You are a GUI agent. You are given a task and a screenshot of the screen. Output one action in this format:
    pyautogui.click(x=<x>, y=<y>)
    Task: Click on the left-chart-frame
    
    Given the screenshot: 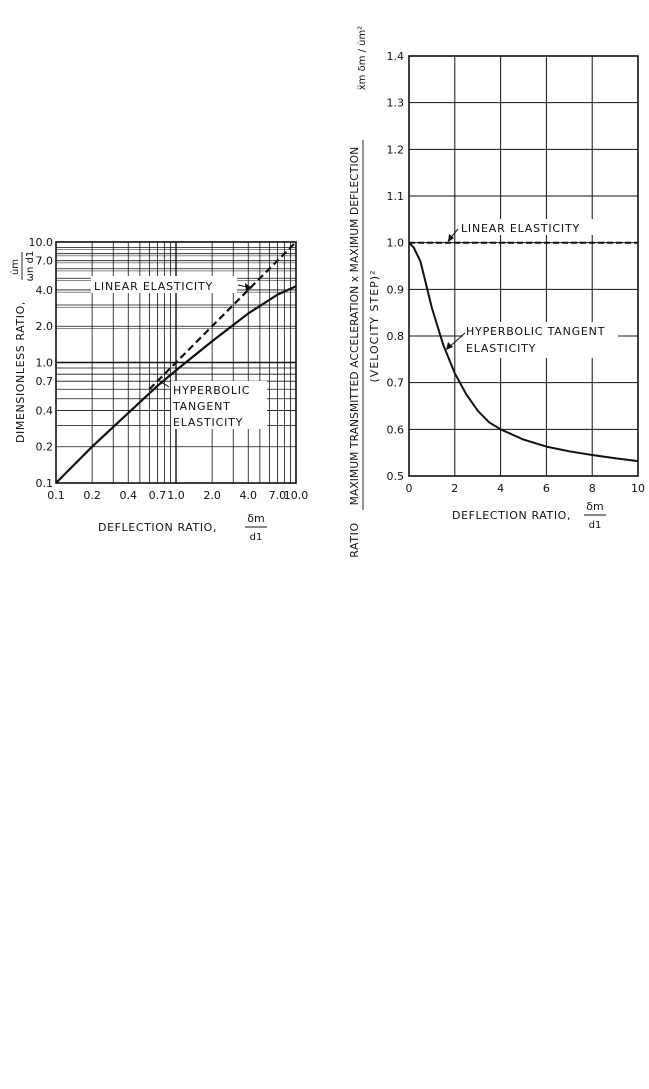 What is the action you would take?
    pyautogui.click(x=176, y=362)
    